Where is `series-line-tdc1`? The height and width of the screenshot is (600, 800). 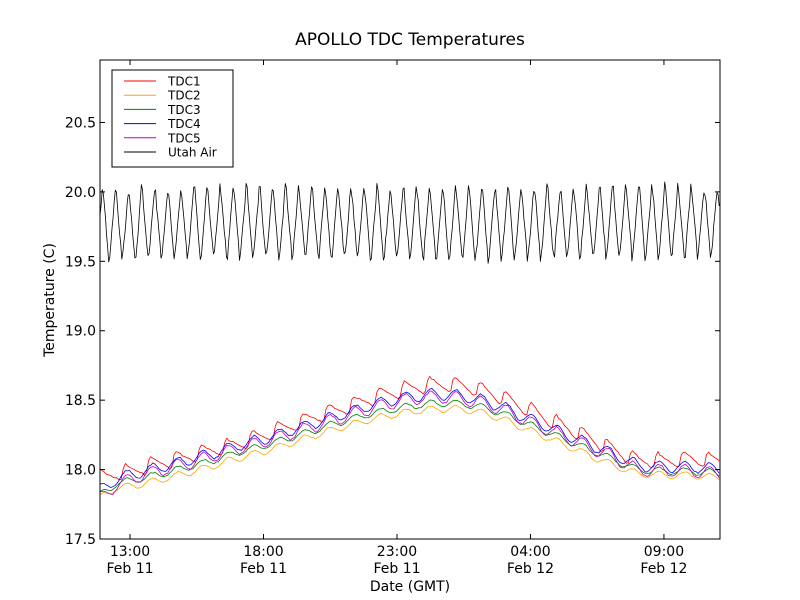 series-line-tdc1 is located at coordinates (409, 428).